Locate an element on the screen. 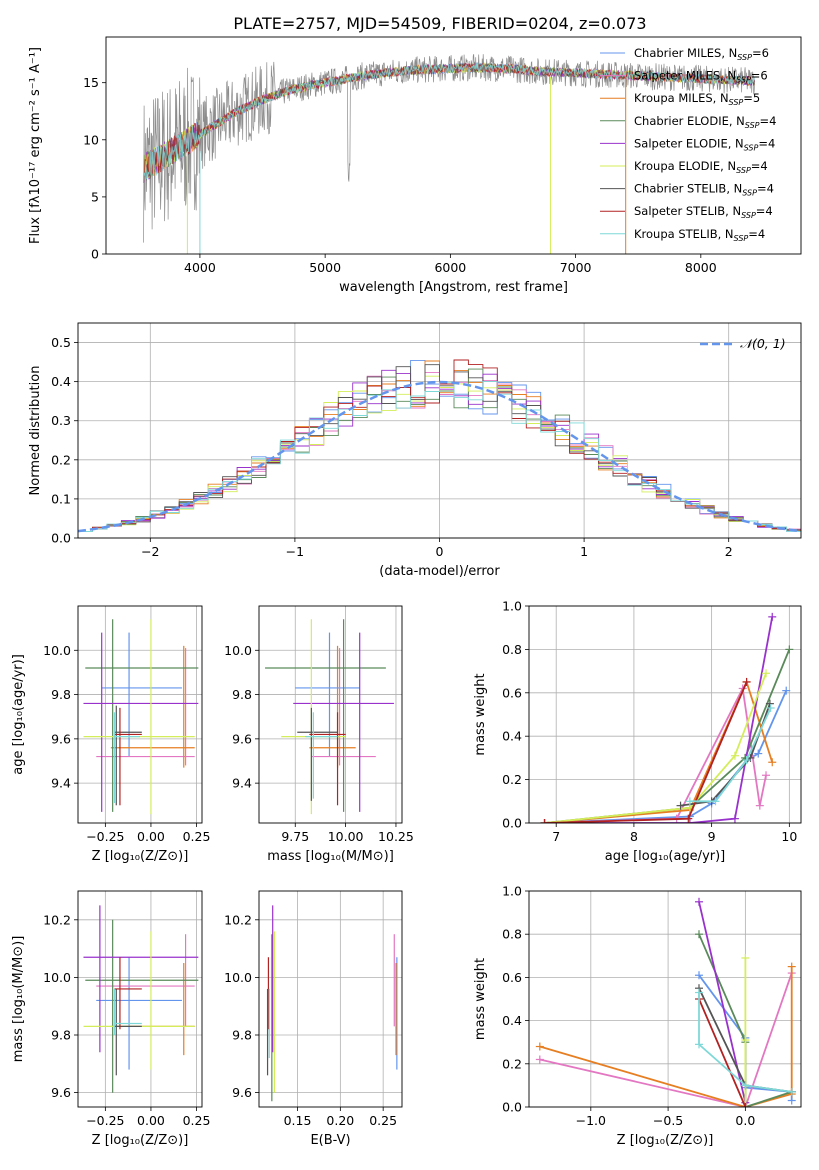 This screenshot has height=1170, width=819. x-axis-label: (data-model)/error is located at coordinates (439, 571).